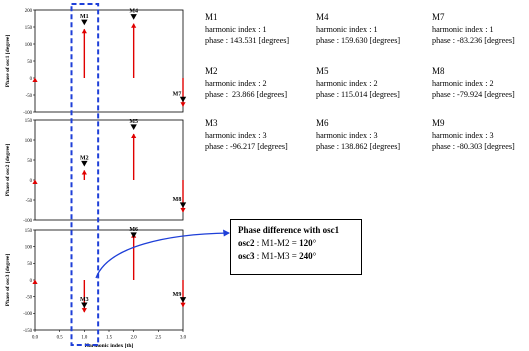  I want to click on marker-phase: phase : 23.866 [degrees], so click(246, 94).